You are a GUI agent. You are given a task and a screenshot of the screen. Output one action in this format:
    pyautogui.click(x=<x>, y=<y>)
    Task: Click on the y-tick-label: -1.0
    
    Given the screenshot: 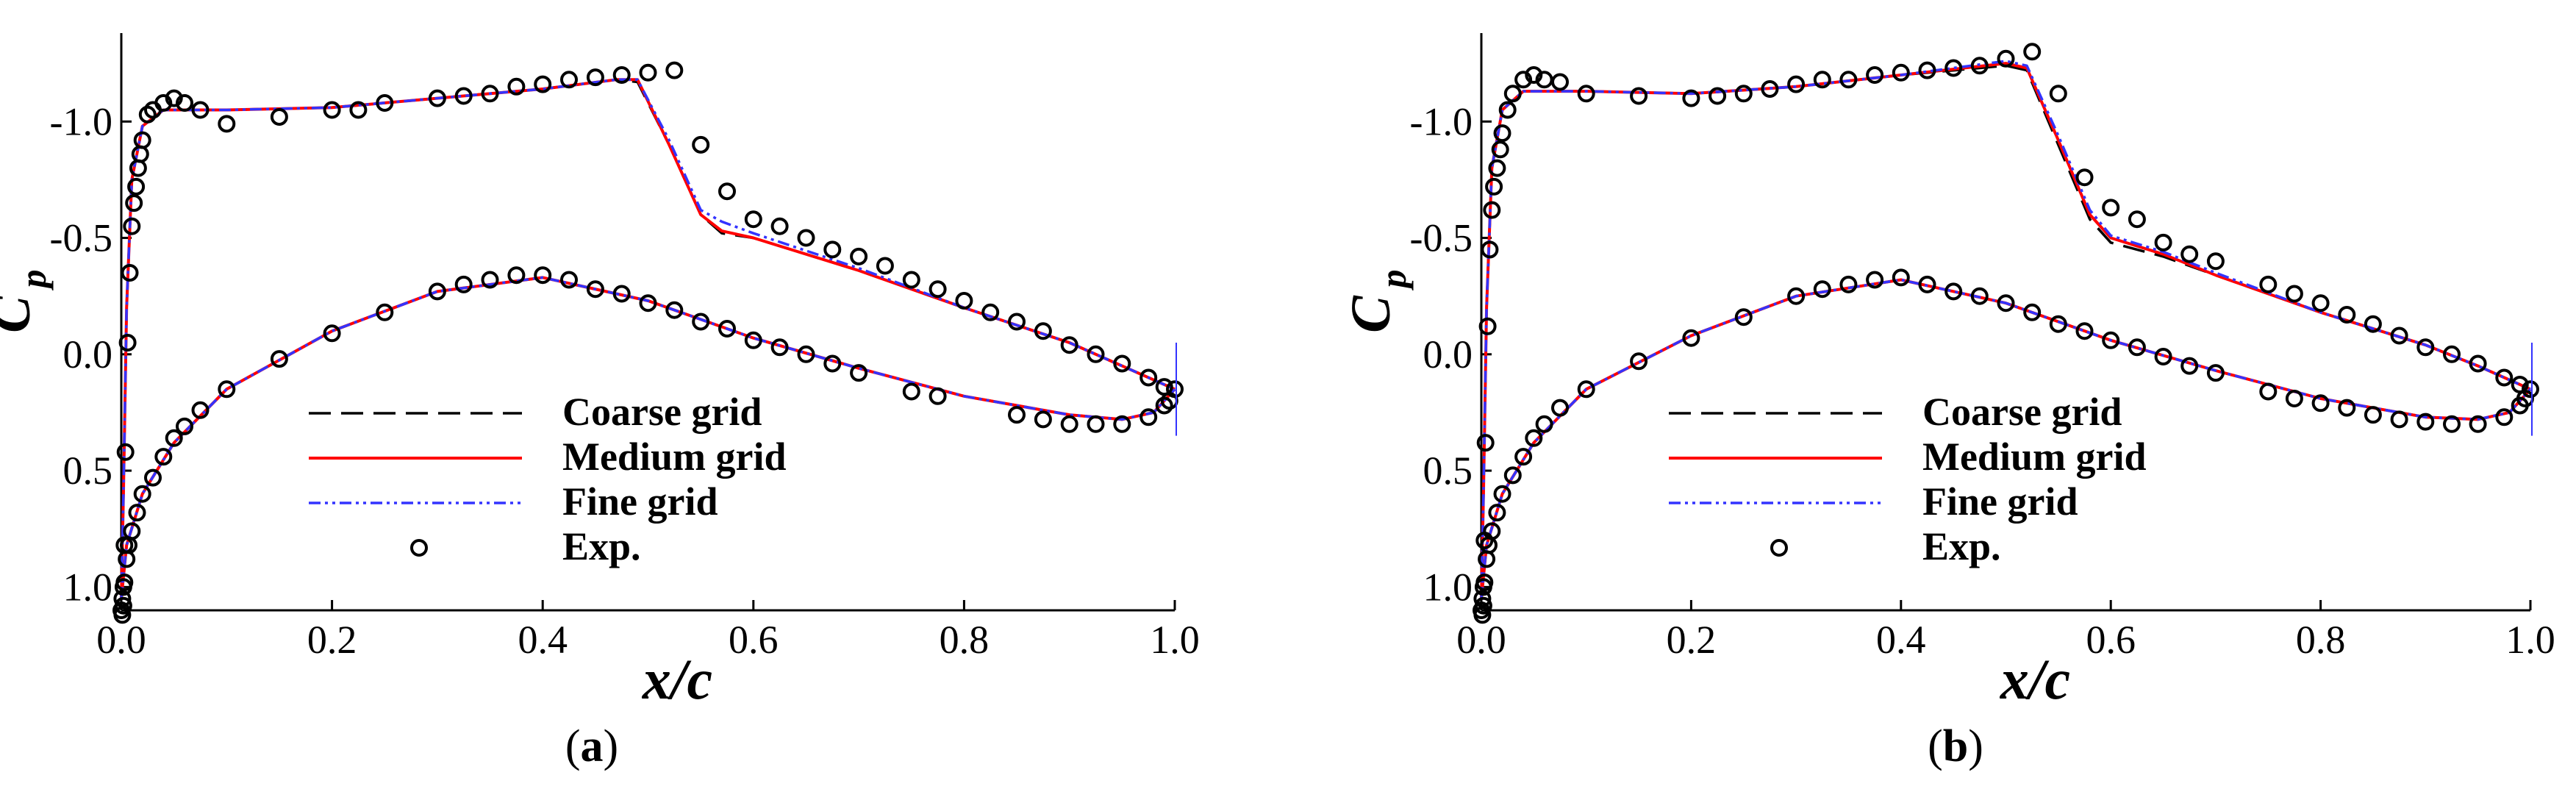 What is the action you would take?
    pyautogui.click(x=1441, y=121)
    